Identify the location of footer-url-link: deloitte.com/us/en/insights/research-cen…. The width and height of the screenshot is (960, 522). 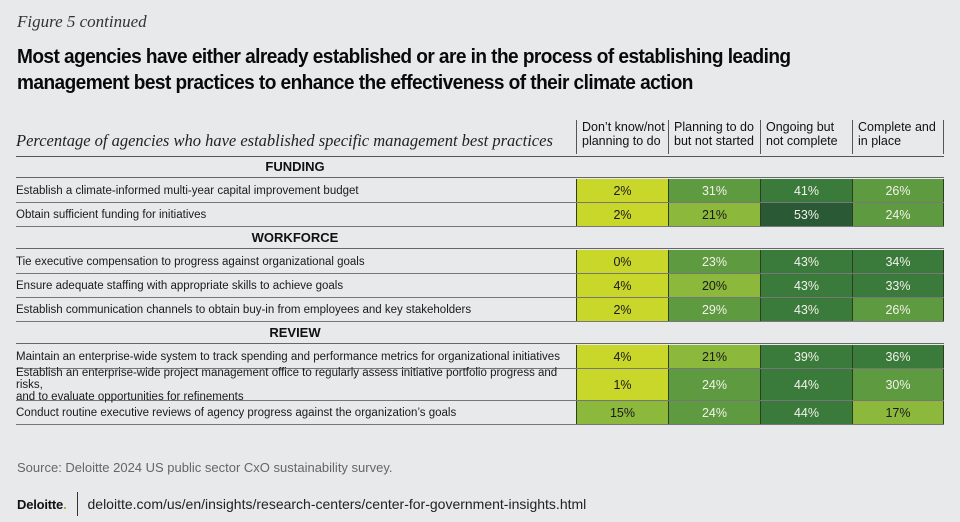
(337, 504).